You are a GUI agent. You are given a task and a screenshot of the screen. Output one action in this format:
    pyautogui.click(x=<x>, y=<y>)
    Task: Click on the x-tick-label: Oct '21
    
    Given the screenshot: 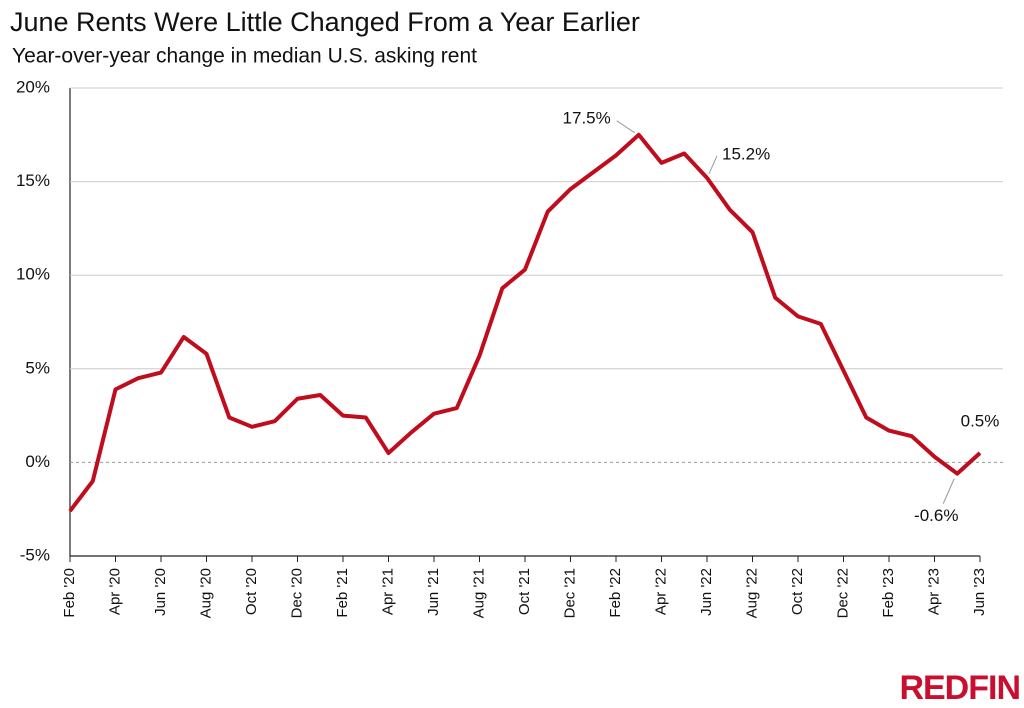 What is the action you would take?
    pyautogui.click(x=524, y=591)
    